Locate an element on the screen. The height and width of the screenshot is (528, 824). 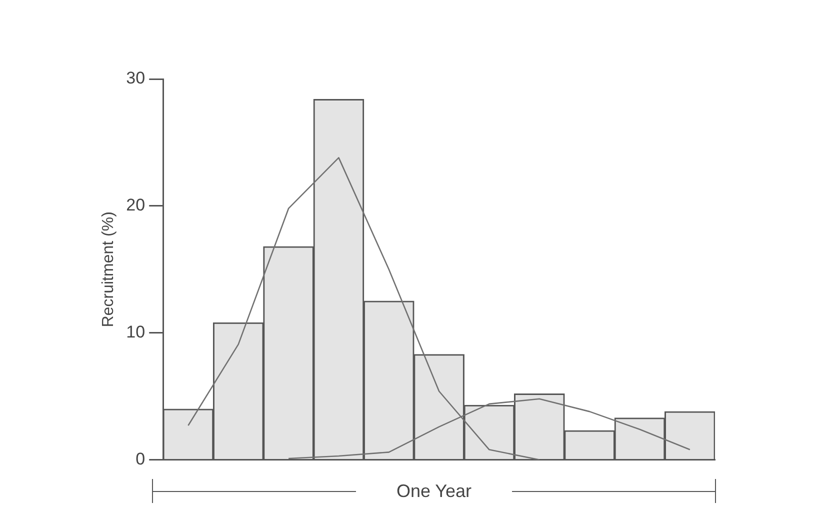
y-tick-label: 20 is located at coordinates (136, 205).